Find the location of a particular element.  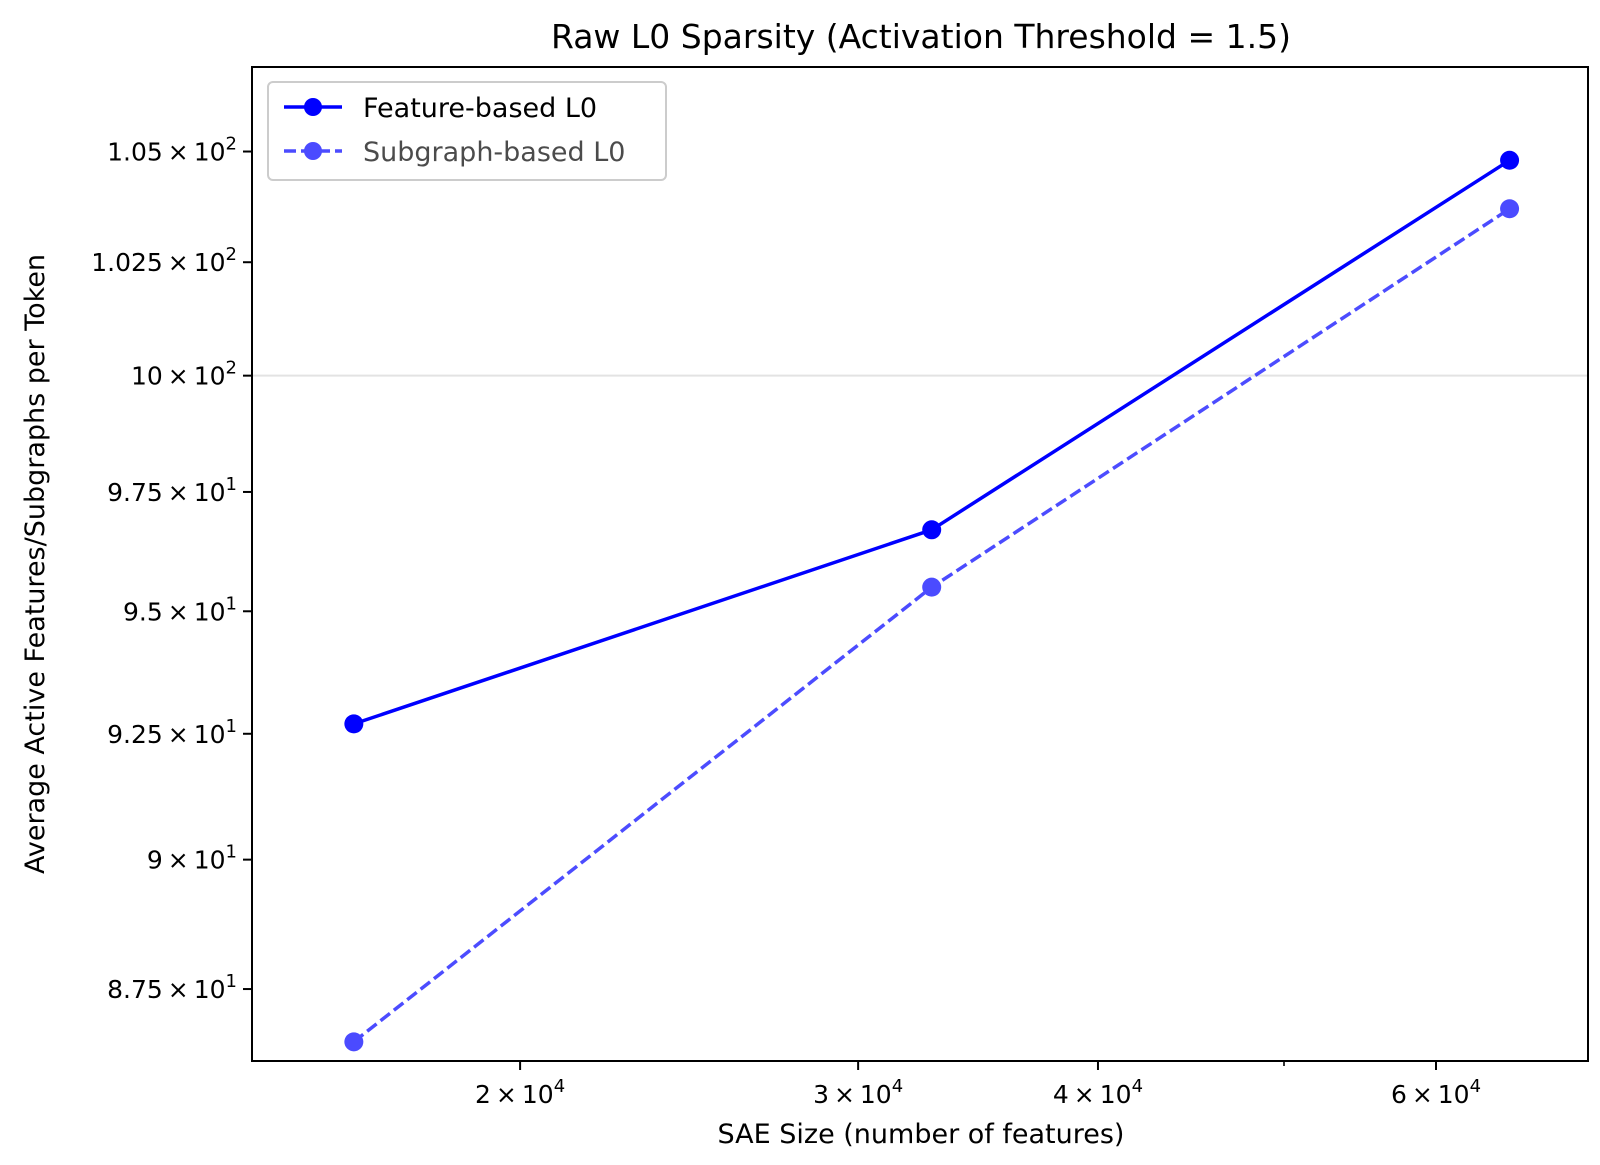

y-tick-label: 8.75 × 101 is located at coordinates (172, 987).